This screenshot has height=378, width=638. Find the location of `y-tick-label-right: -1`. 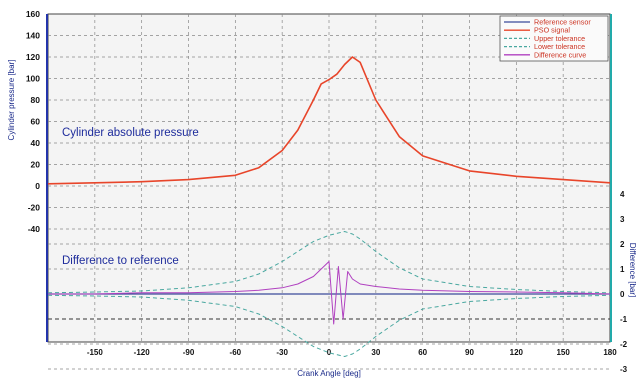

y-tick-label-right: -1 is located at coordinates (624, 319).